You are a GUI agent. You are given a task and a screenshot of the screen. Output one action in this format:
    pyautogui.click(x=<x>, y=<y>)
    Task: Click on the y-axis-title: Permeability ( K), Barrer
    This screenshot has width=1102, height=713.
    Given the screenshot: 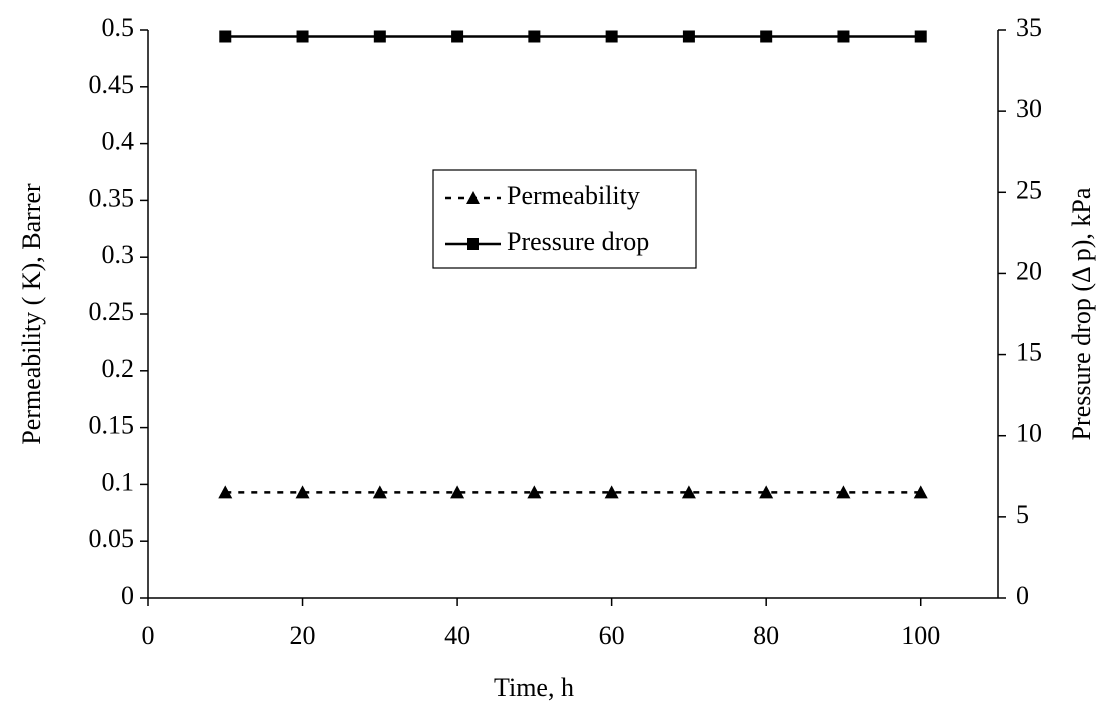 What is the action you would take?
    pyautogui.click(x=31, y=314)
    